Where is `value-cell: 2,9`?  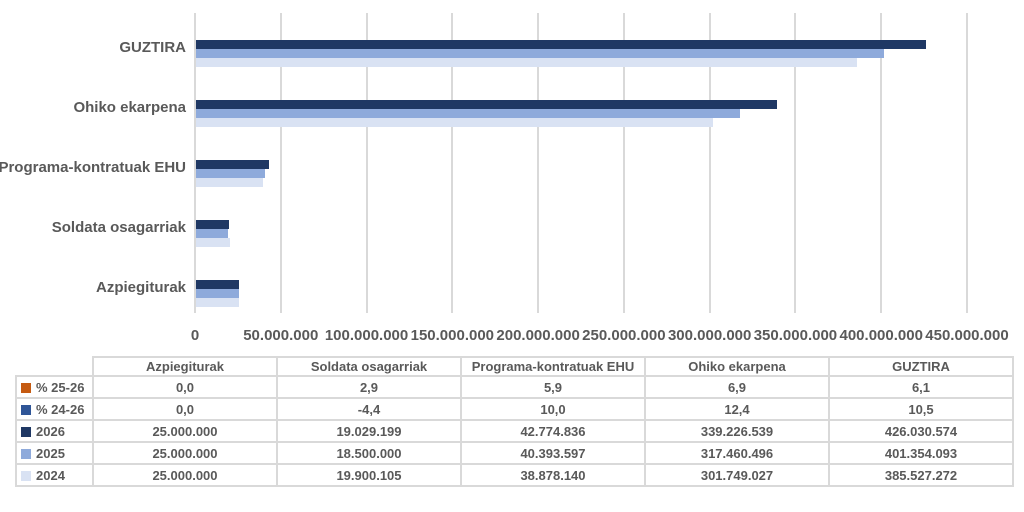 value-cell: 2,9 is located at coordinates (369, 387).